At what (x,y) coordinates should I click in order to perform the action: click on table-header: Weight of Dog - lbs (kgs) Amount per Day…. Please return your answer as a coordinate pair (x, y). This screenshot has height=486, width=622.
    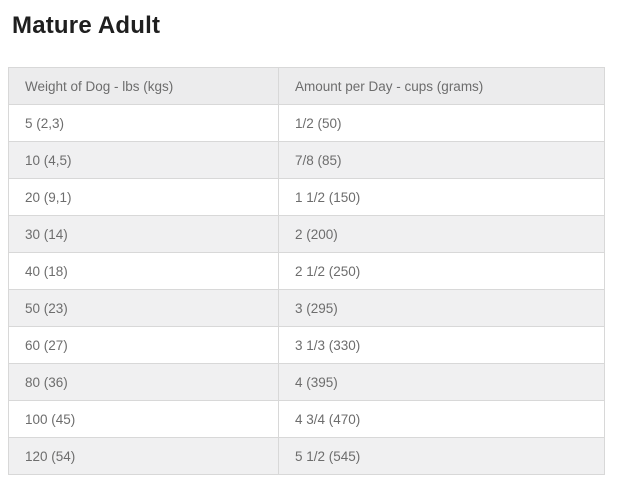
    Looking at the image, I should click on (306, 86).